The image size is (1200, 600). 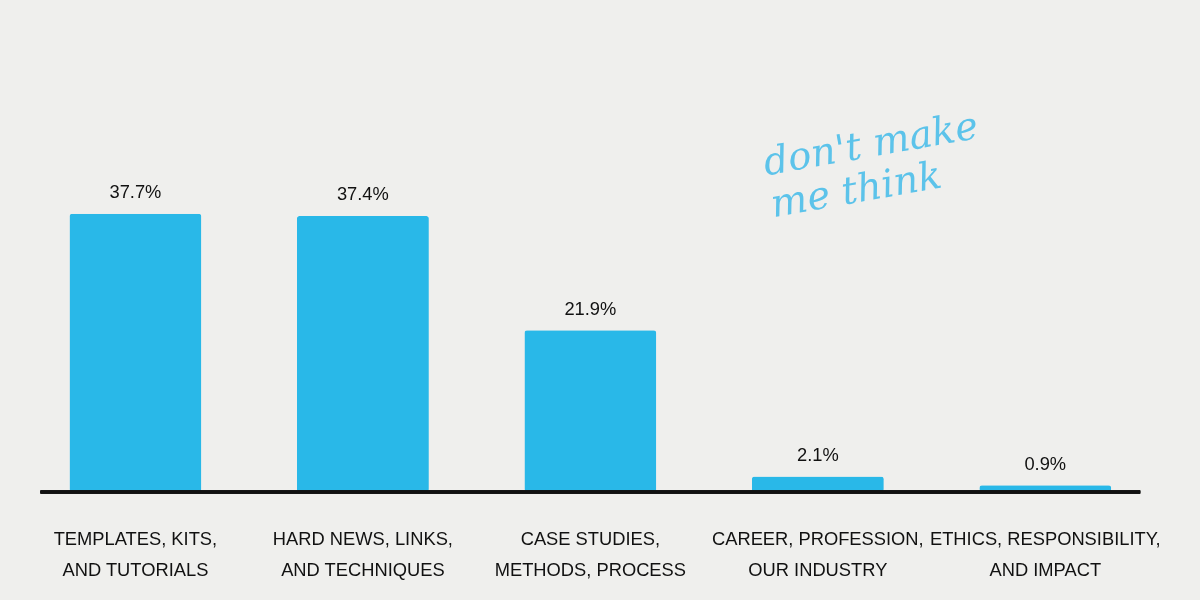 What do you see at coordinates (1045, 554) in the screenshot?
I see `x-tick-label: ETHICS, RESPONSIBILITY, AND IMPACT` at bounding box center [1045, 554].